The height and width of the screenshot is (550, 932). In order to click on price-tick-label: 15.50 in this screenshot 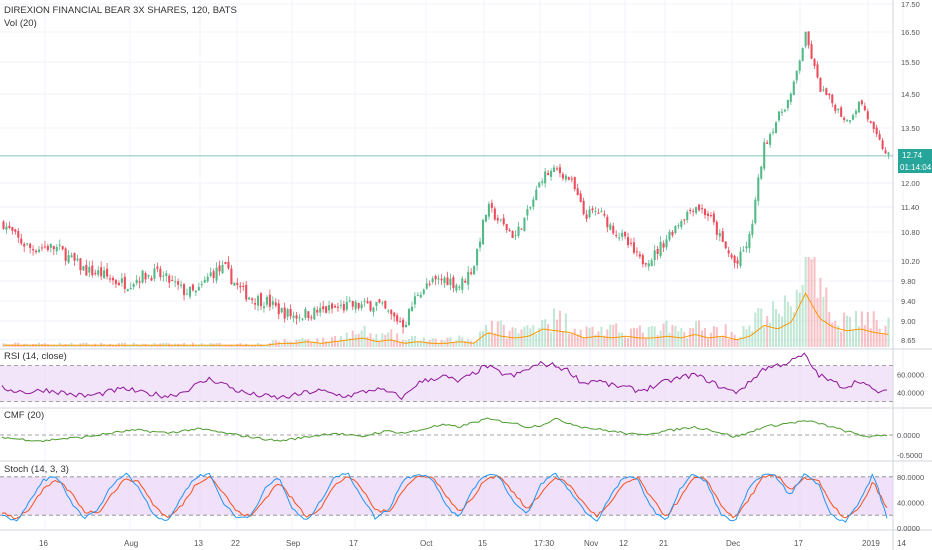, I will do `click(910, 62)`.